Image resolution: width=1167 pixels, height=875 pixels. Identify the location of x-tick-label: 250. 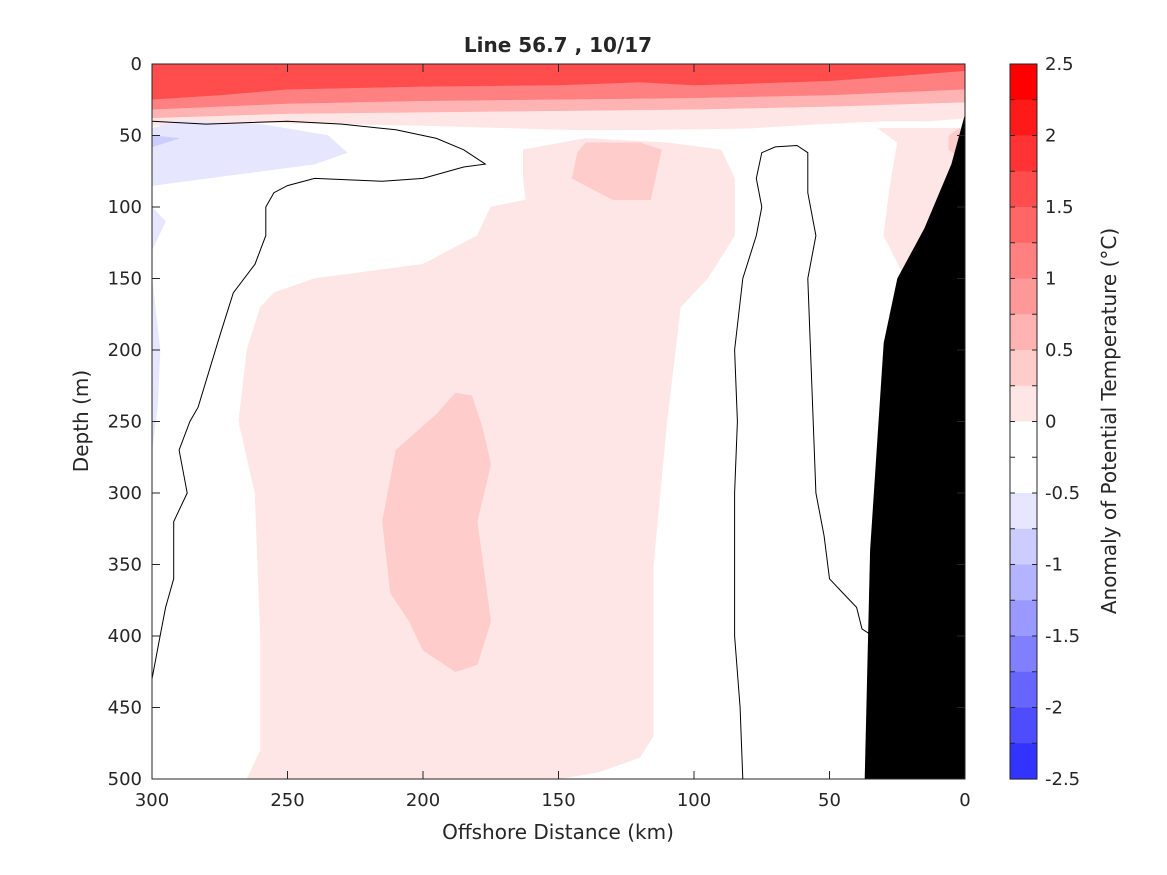
(287, 800).